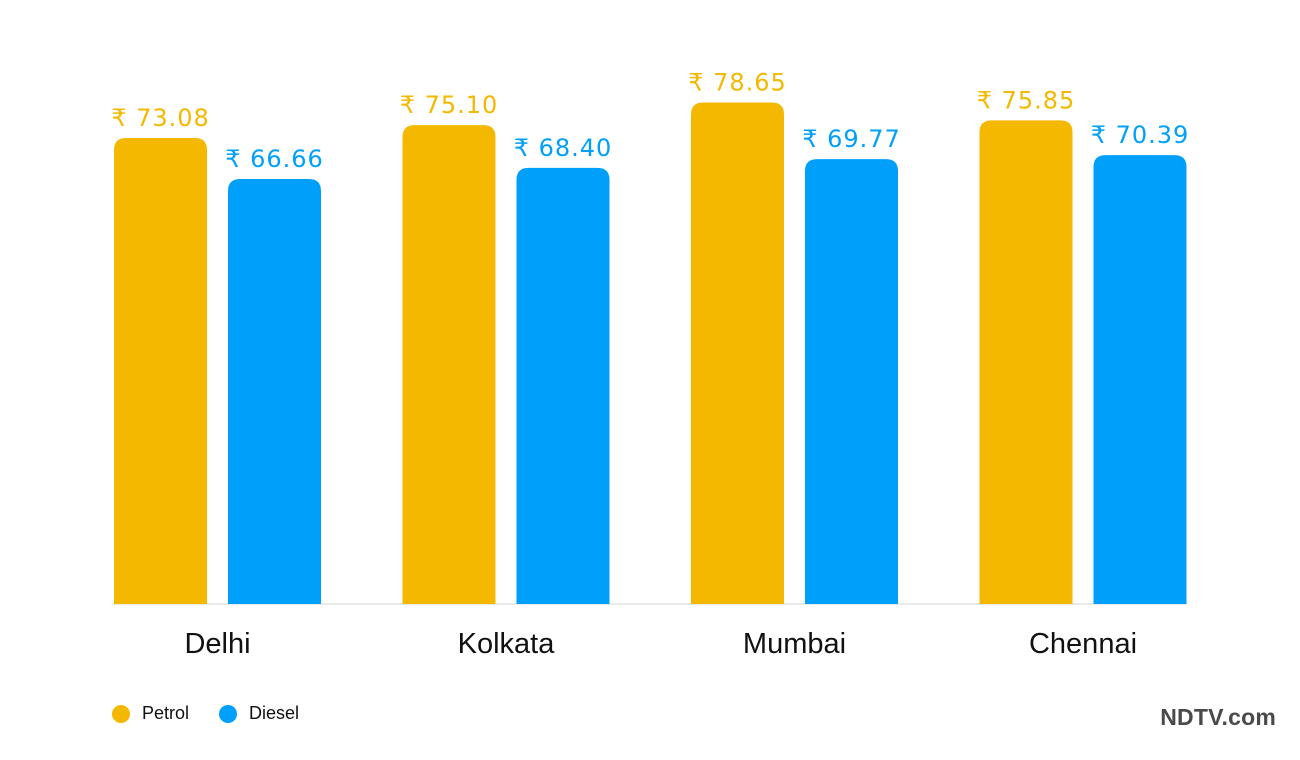 The image size is (1300, 760). Describe the element at coordinates (274, 391) in the screenshot. I see `bar-diesel-delhi` at that location.